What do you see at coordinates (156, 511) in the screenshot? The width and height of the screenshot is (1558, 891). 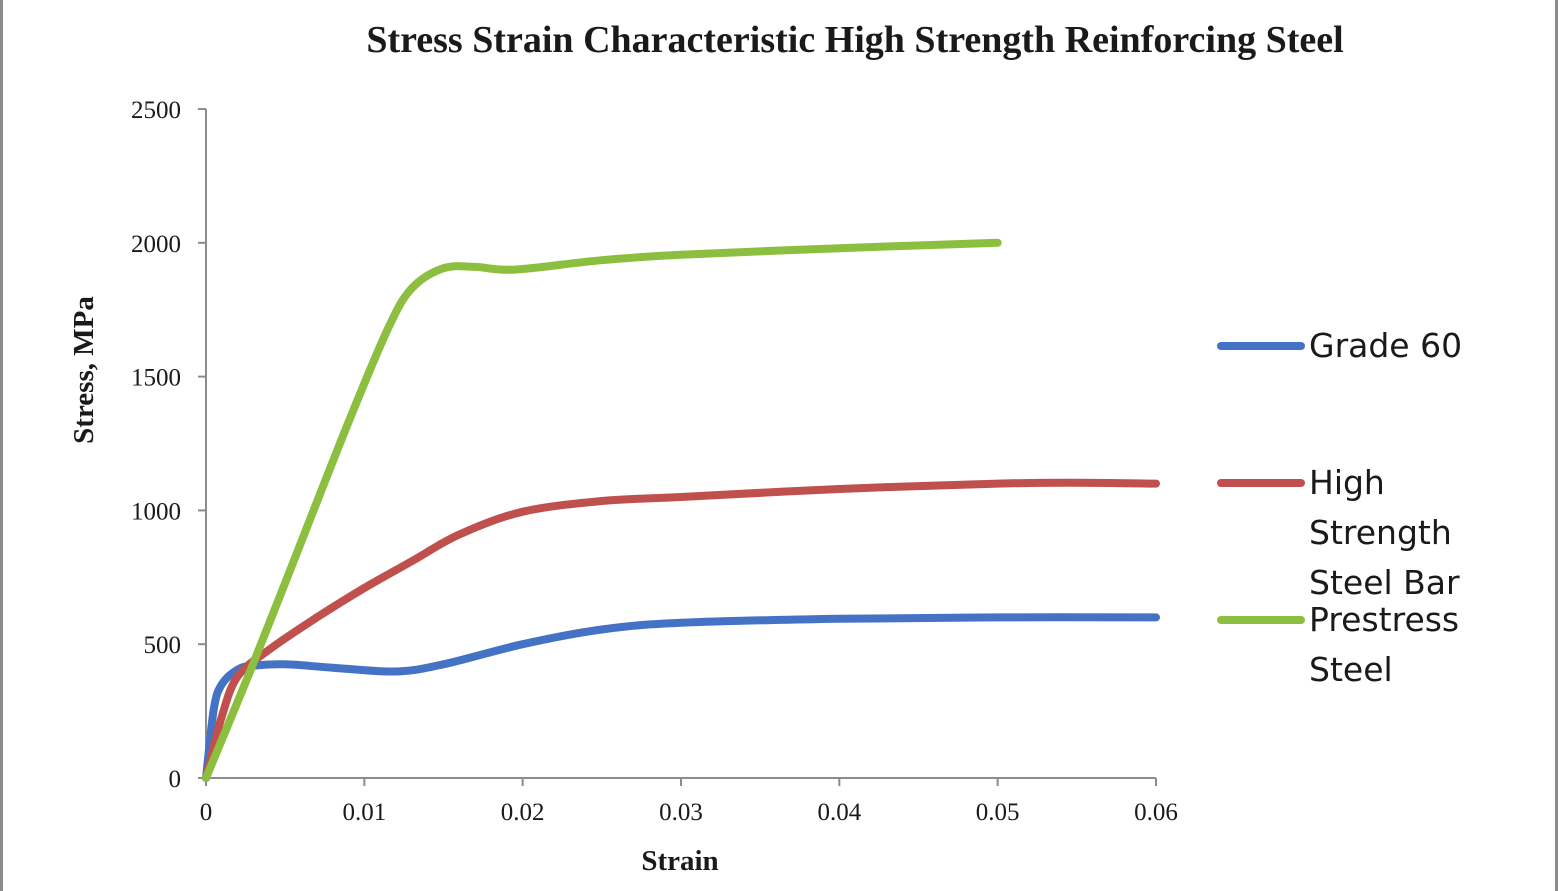 I see `y-tick-label: 1000` at bounding box center [156, 511].